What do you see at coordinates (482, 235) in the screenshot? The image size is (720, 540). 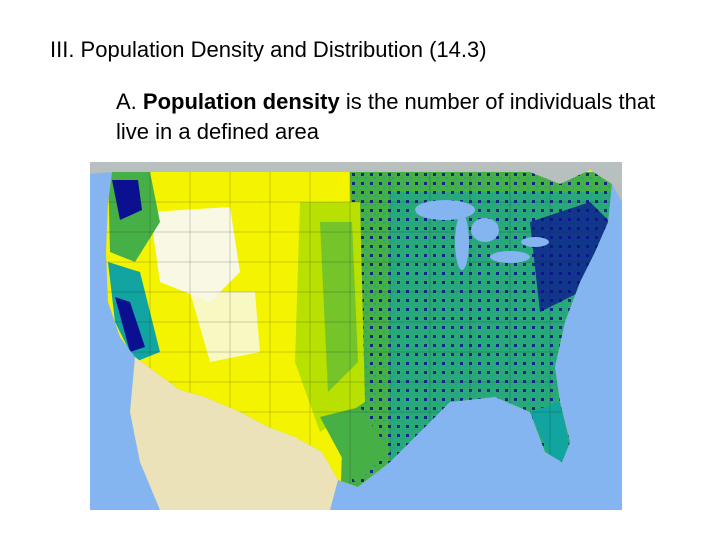 I see `great-lakes` at bounding box center [482, 235].